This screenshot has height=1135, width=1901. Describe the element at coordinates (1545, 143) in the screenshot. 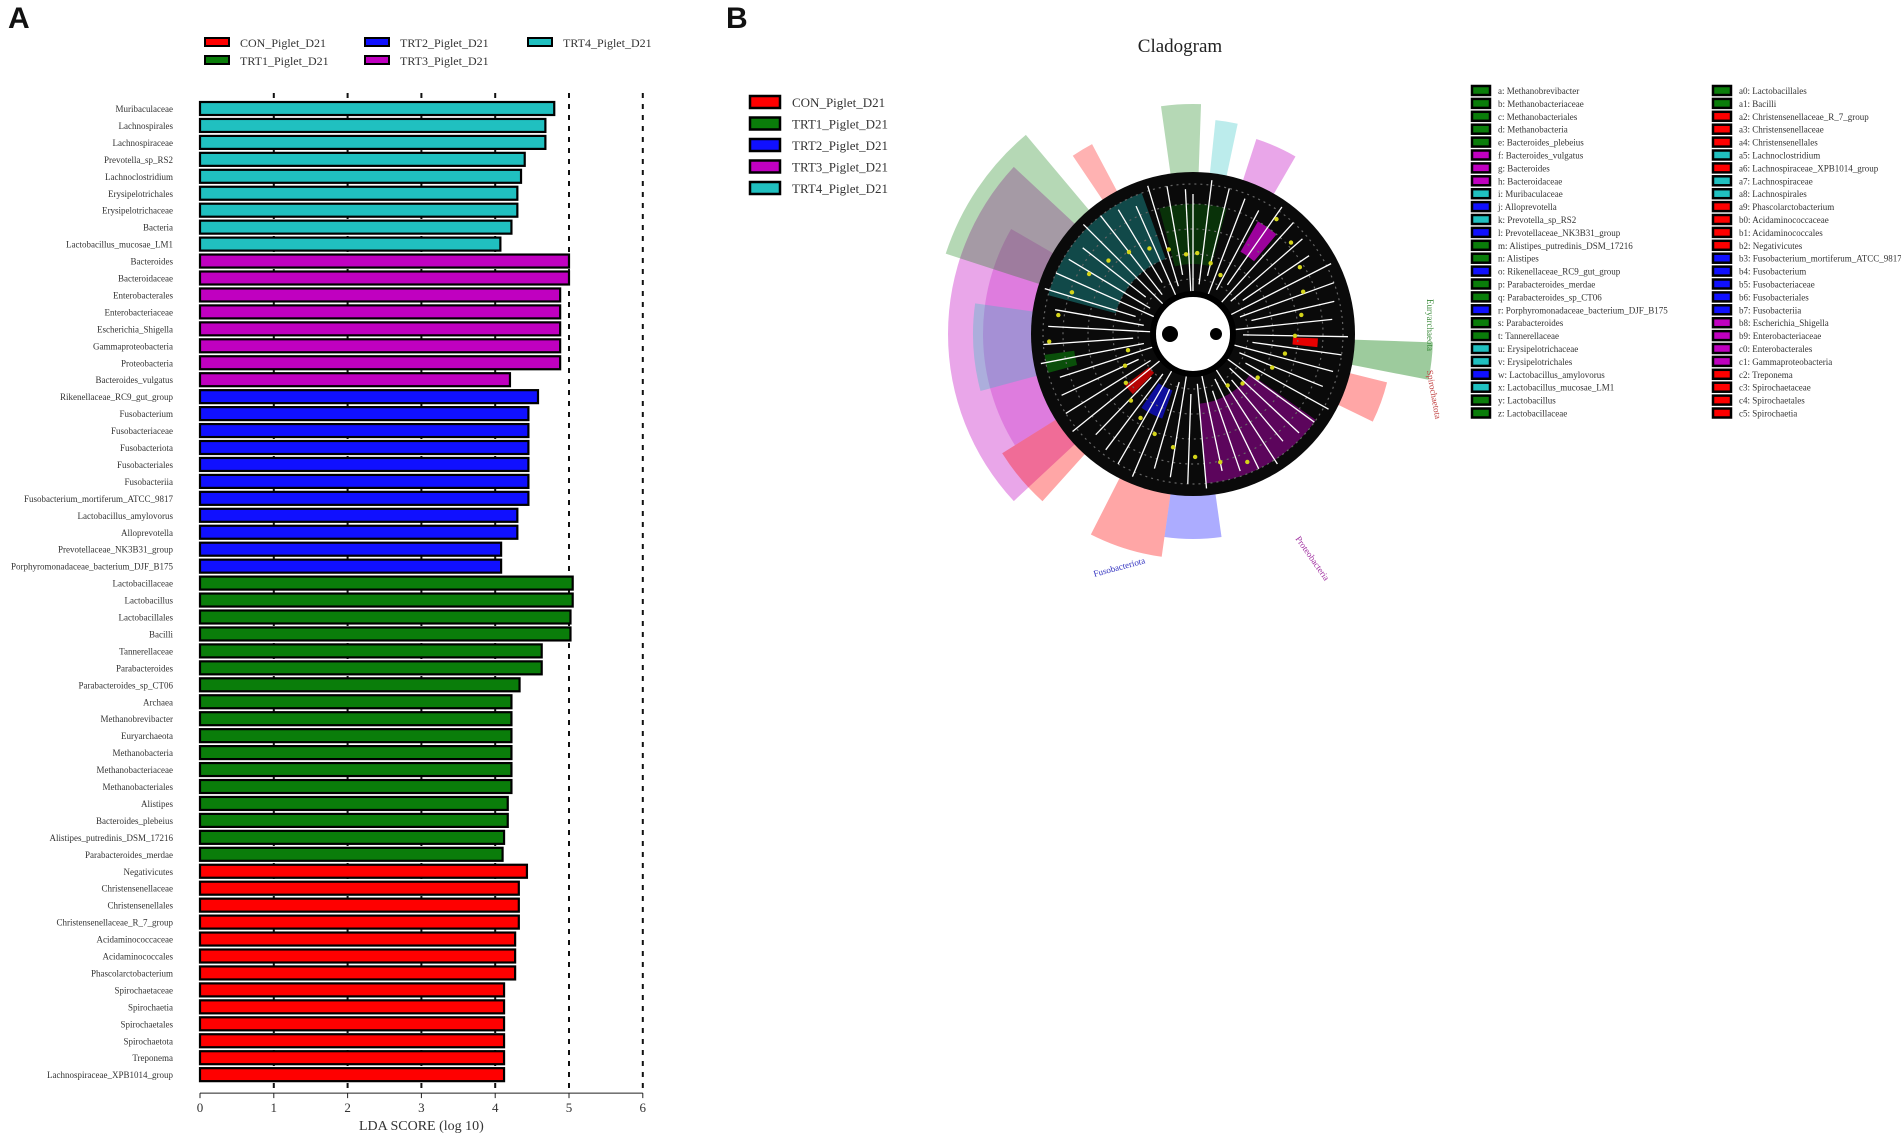

I see `key-taxon-name: Bacteroides_plebeius` at that location.